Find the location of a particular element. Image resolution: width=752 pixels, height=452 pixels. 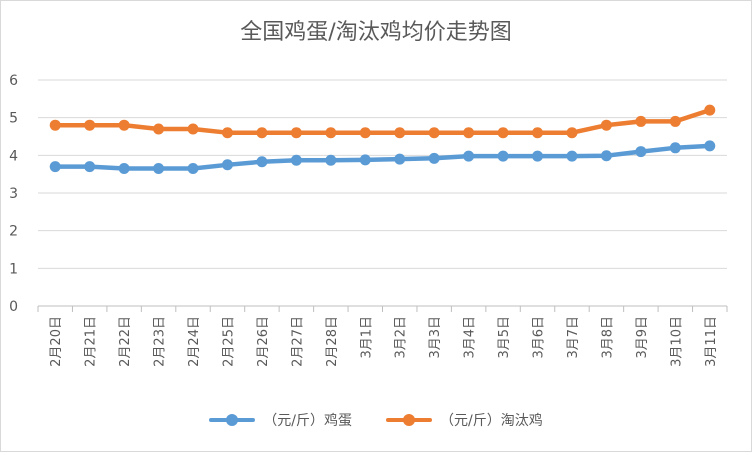

x-tick-label: 3月2日 is located at coordinates (401, 337).